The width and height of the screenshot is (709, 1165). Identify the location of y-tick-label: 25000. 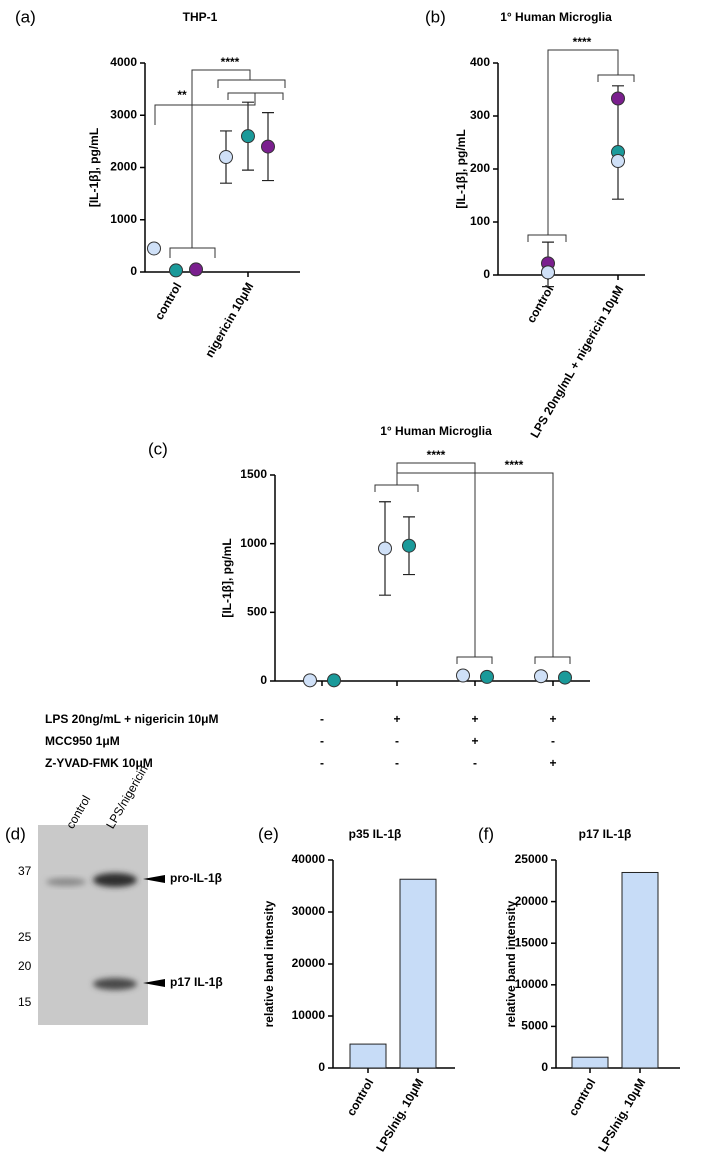
(532, 859).